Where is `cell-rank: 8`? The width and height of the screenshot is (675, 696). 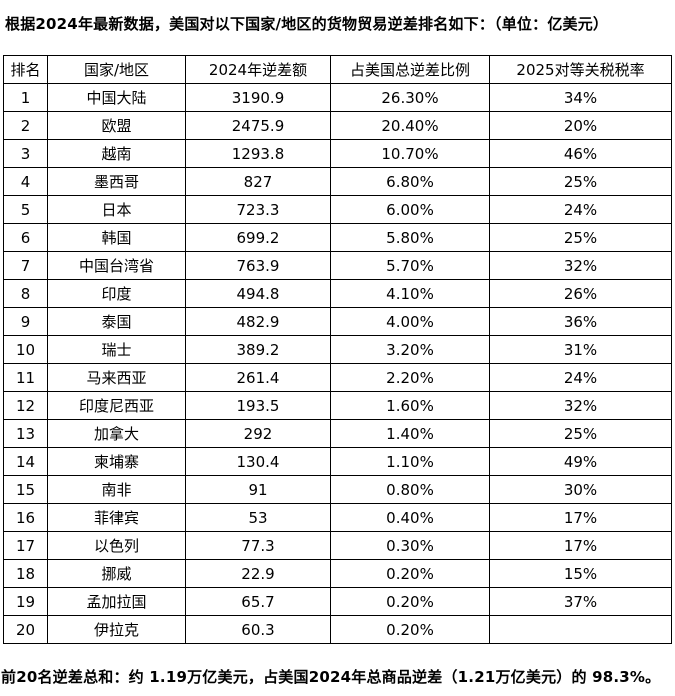
cell-rank: 8 is located at coordinates (25, 293).